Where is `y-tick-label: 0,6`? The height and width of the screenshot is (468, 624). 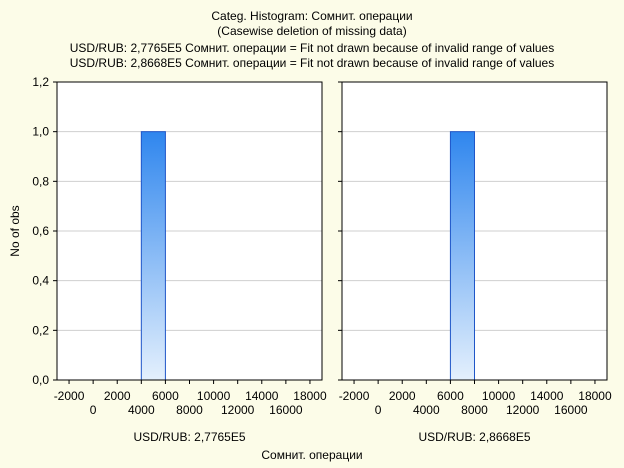
y-tick-label: 0,6 is located at coordinates (40, 231).